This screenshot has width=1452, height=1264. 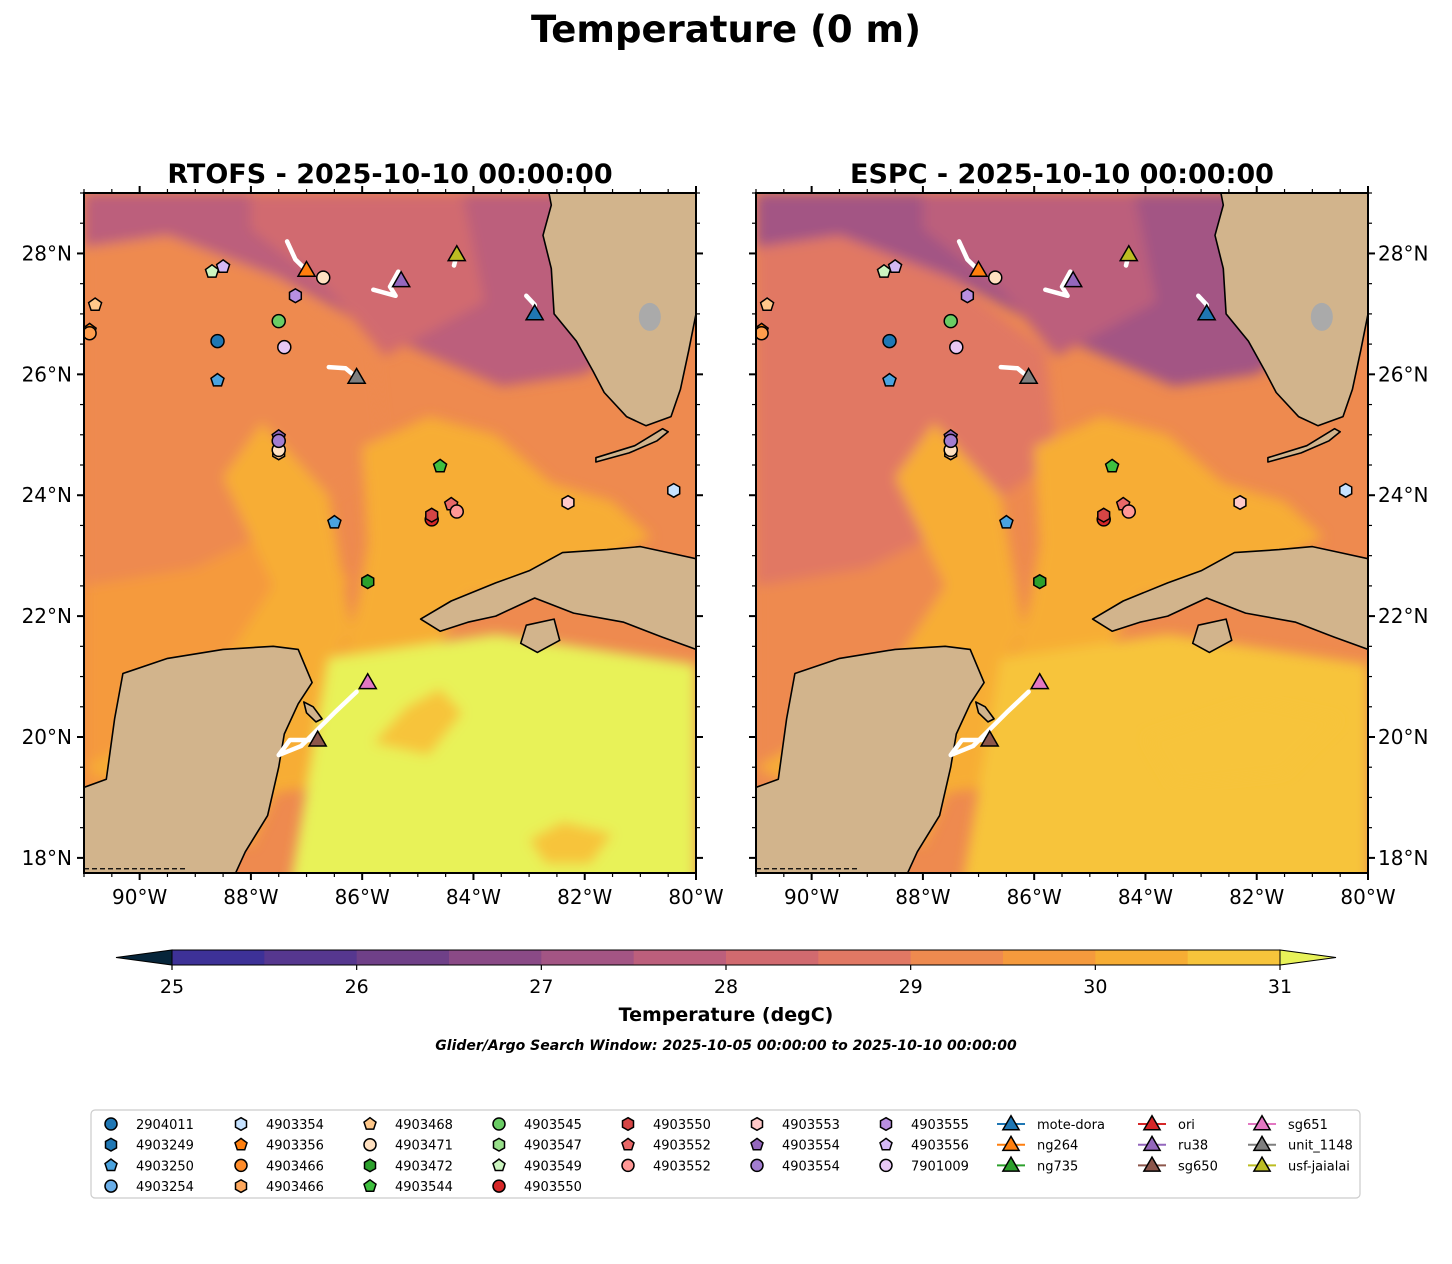 What do you see at coordinates (1256, 897) in the screenshot?
I see `lon-tick-label: 82°W` at bounding box center [1256, 897].